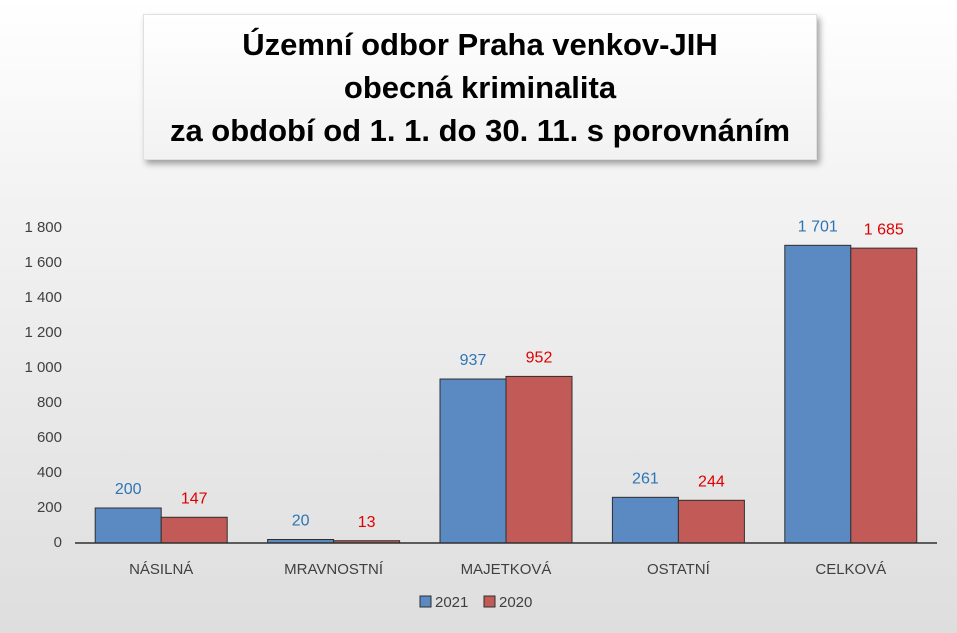 Image resolution: width=957 pixels, height=633 pixels. Describe the element at coordinates (884, 229) in the screenshot. I see `value-label: 1 685` at that location.